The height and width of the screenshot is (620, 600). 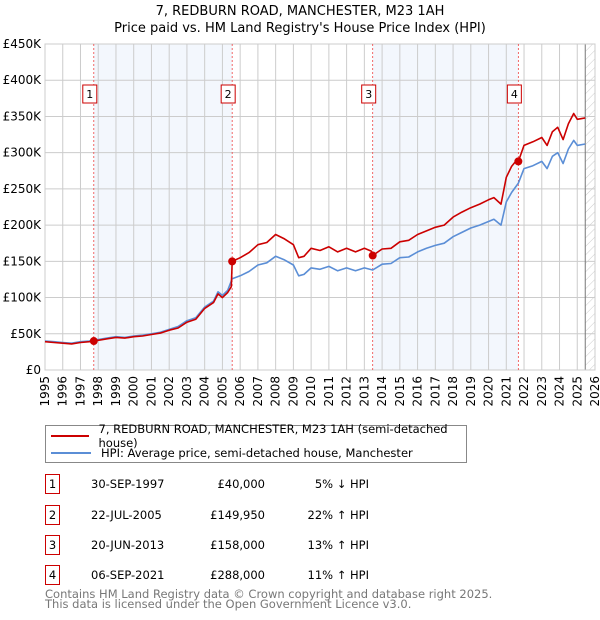 I want to click on x-tick-label: 2001, so click(x=151, y=391).